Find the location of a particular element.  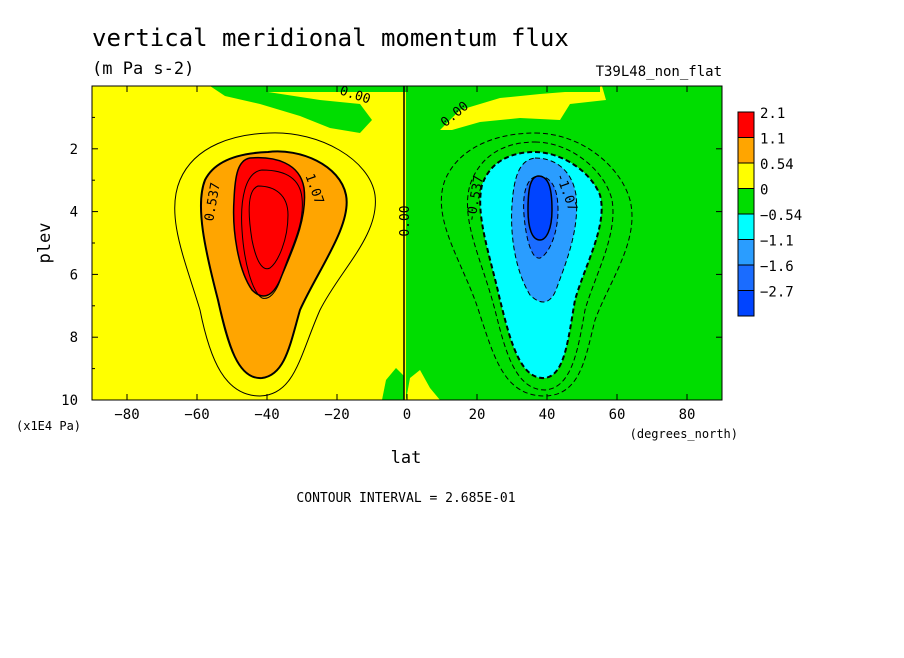

positive-contour-mid is located at coordinates (272, 234).